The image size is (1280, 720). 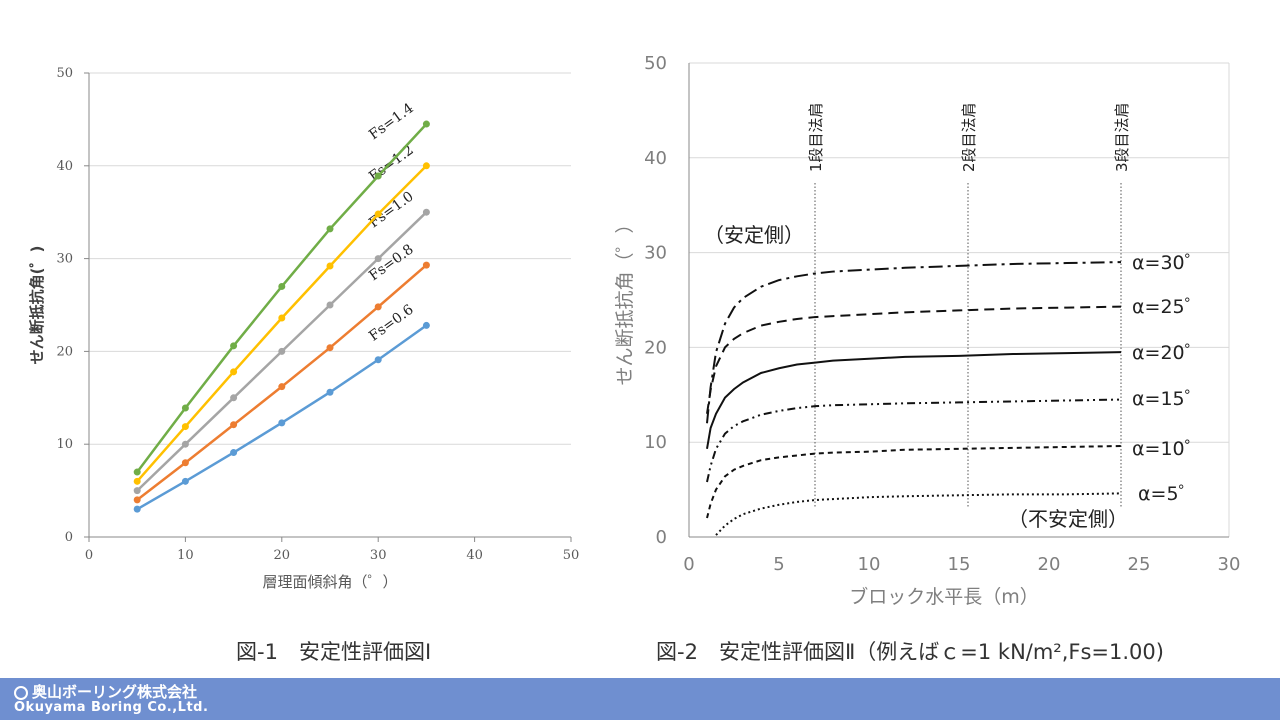 What do you see at coordinates (778, 564) in the screenshot?
I see `x-tick-label: 5` at bounding box center [778, 564].